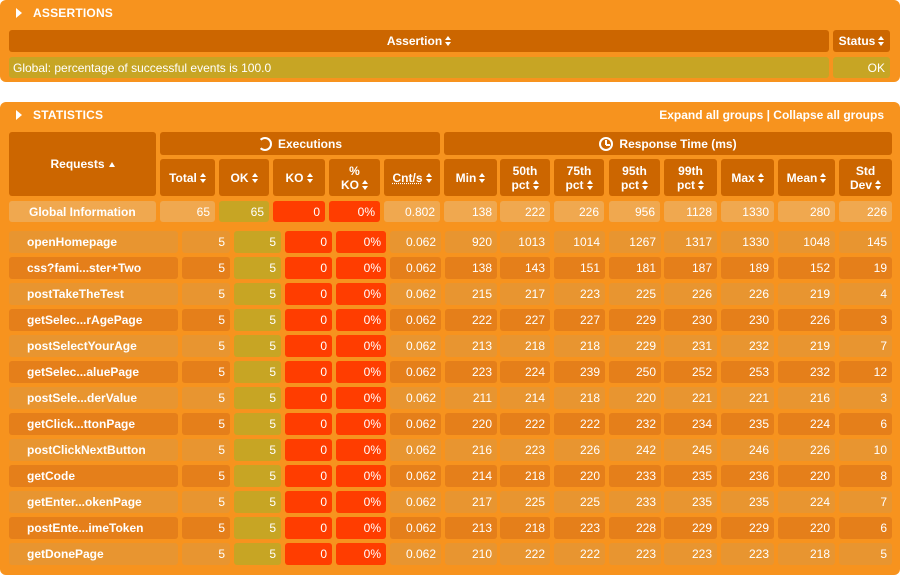 The height and width of the screenshot is (575, 900). Describe the element at coordinates (93, 476) in the screenshot. I see `request-name: getCode` at that location.